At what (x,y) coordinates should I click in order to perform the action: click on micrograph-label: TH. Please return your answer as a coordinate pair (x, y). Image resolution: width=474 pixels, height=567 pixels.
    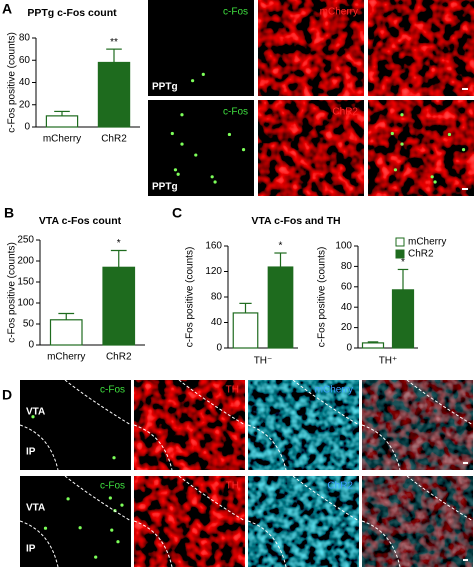
    Looking at the image, I should click on (232, 486).